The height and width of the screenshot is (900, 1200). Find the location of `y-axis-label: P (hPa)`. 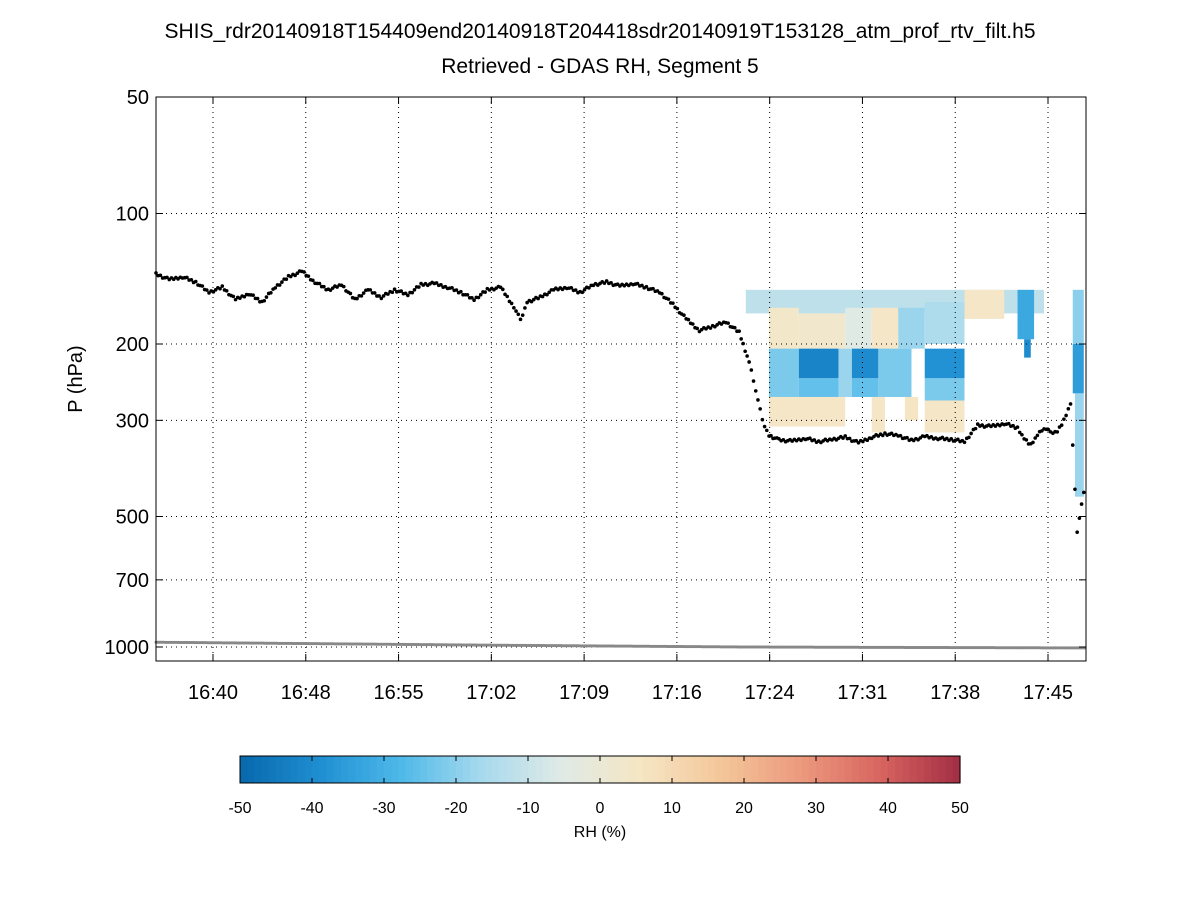

y-axis-label: P (hPa) is located at coordinates (76, 378).